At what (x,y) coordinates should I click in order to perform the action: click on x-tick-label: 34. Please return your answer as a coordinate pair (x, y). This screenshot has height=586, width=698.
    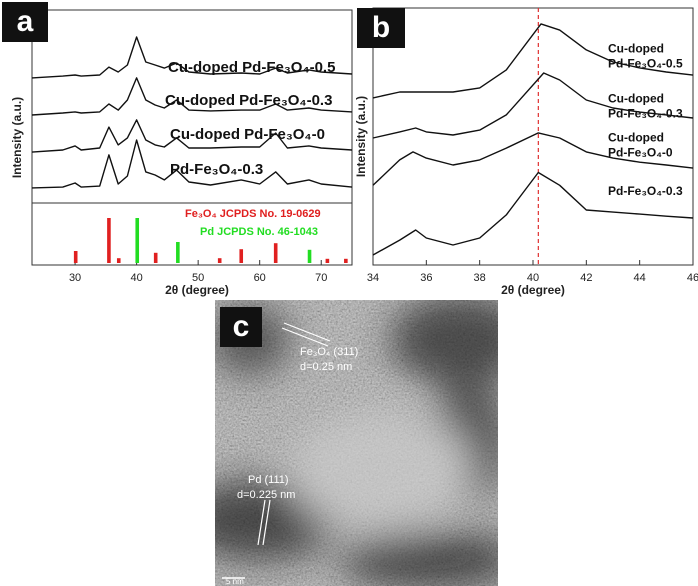
    Looking at the image, I should click on (373, 278).